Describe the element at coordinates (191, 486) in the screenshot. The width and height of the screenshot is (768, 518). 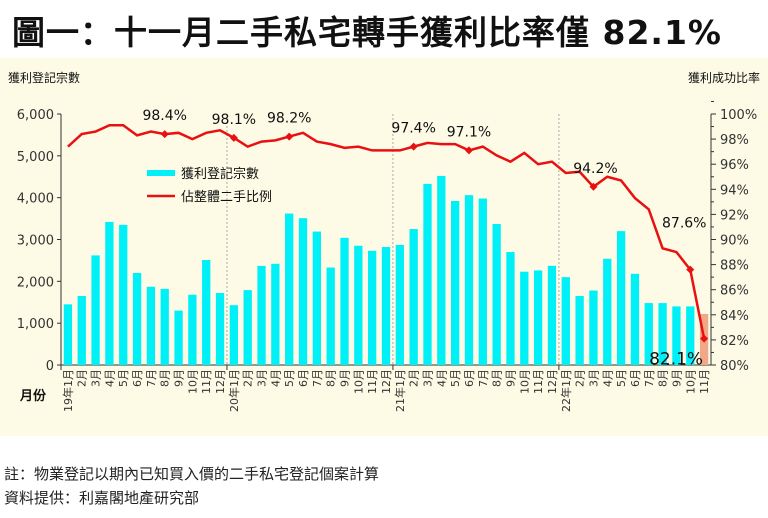
I see `notes: 註：物業登記以期內已知買入價的二手私宅登記個案計算 資料提供：利嘉閣地產研究部` at that location.